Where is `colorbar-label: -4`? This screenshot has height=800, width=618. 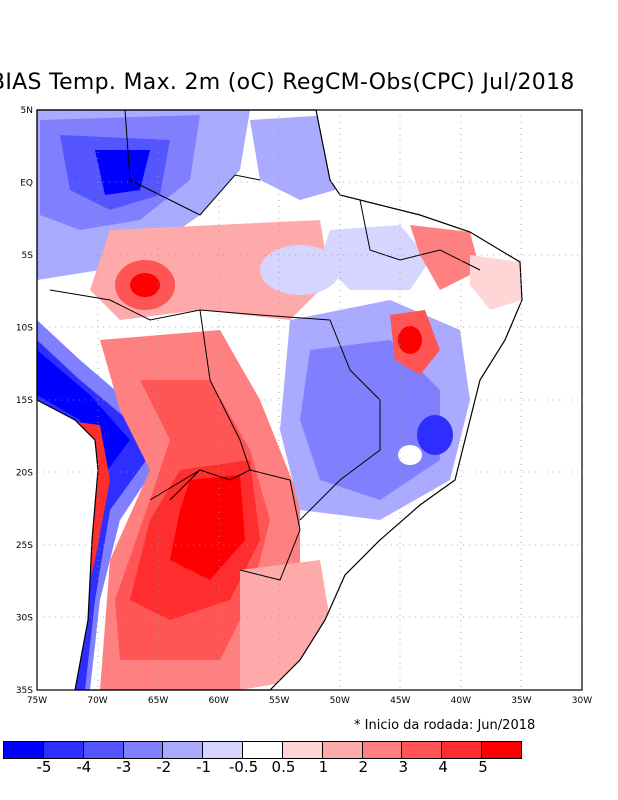
colorbar-label: -4 is located at coordinates (84, 767).